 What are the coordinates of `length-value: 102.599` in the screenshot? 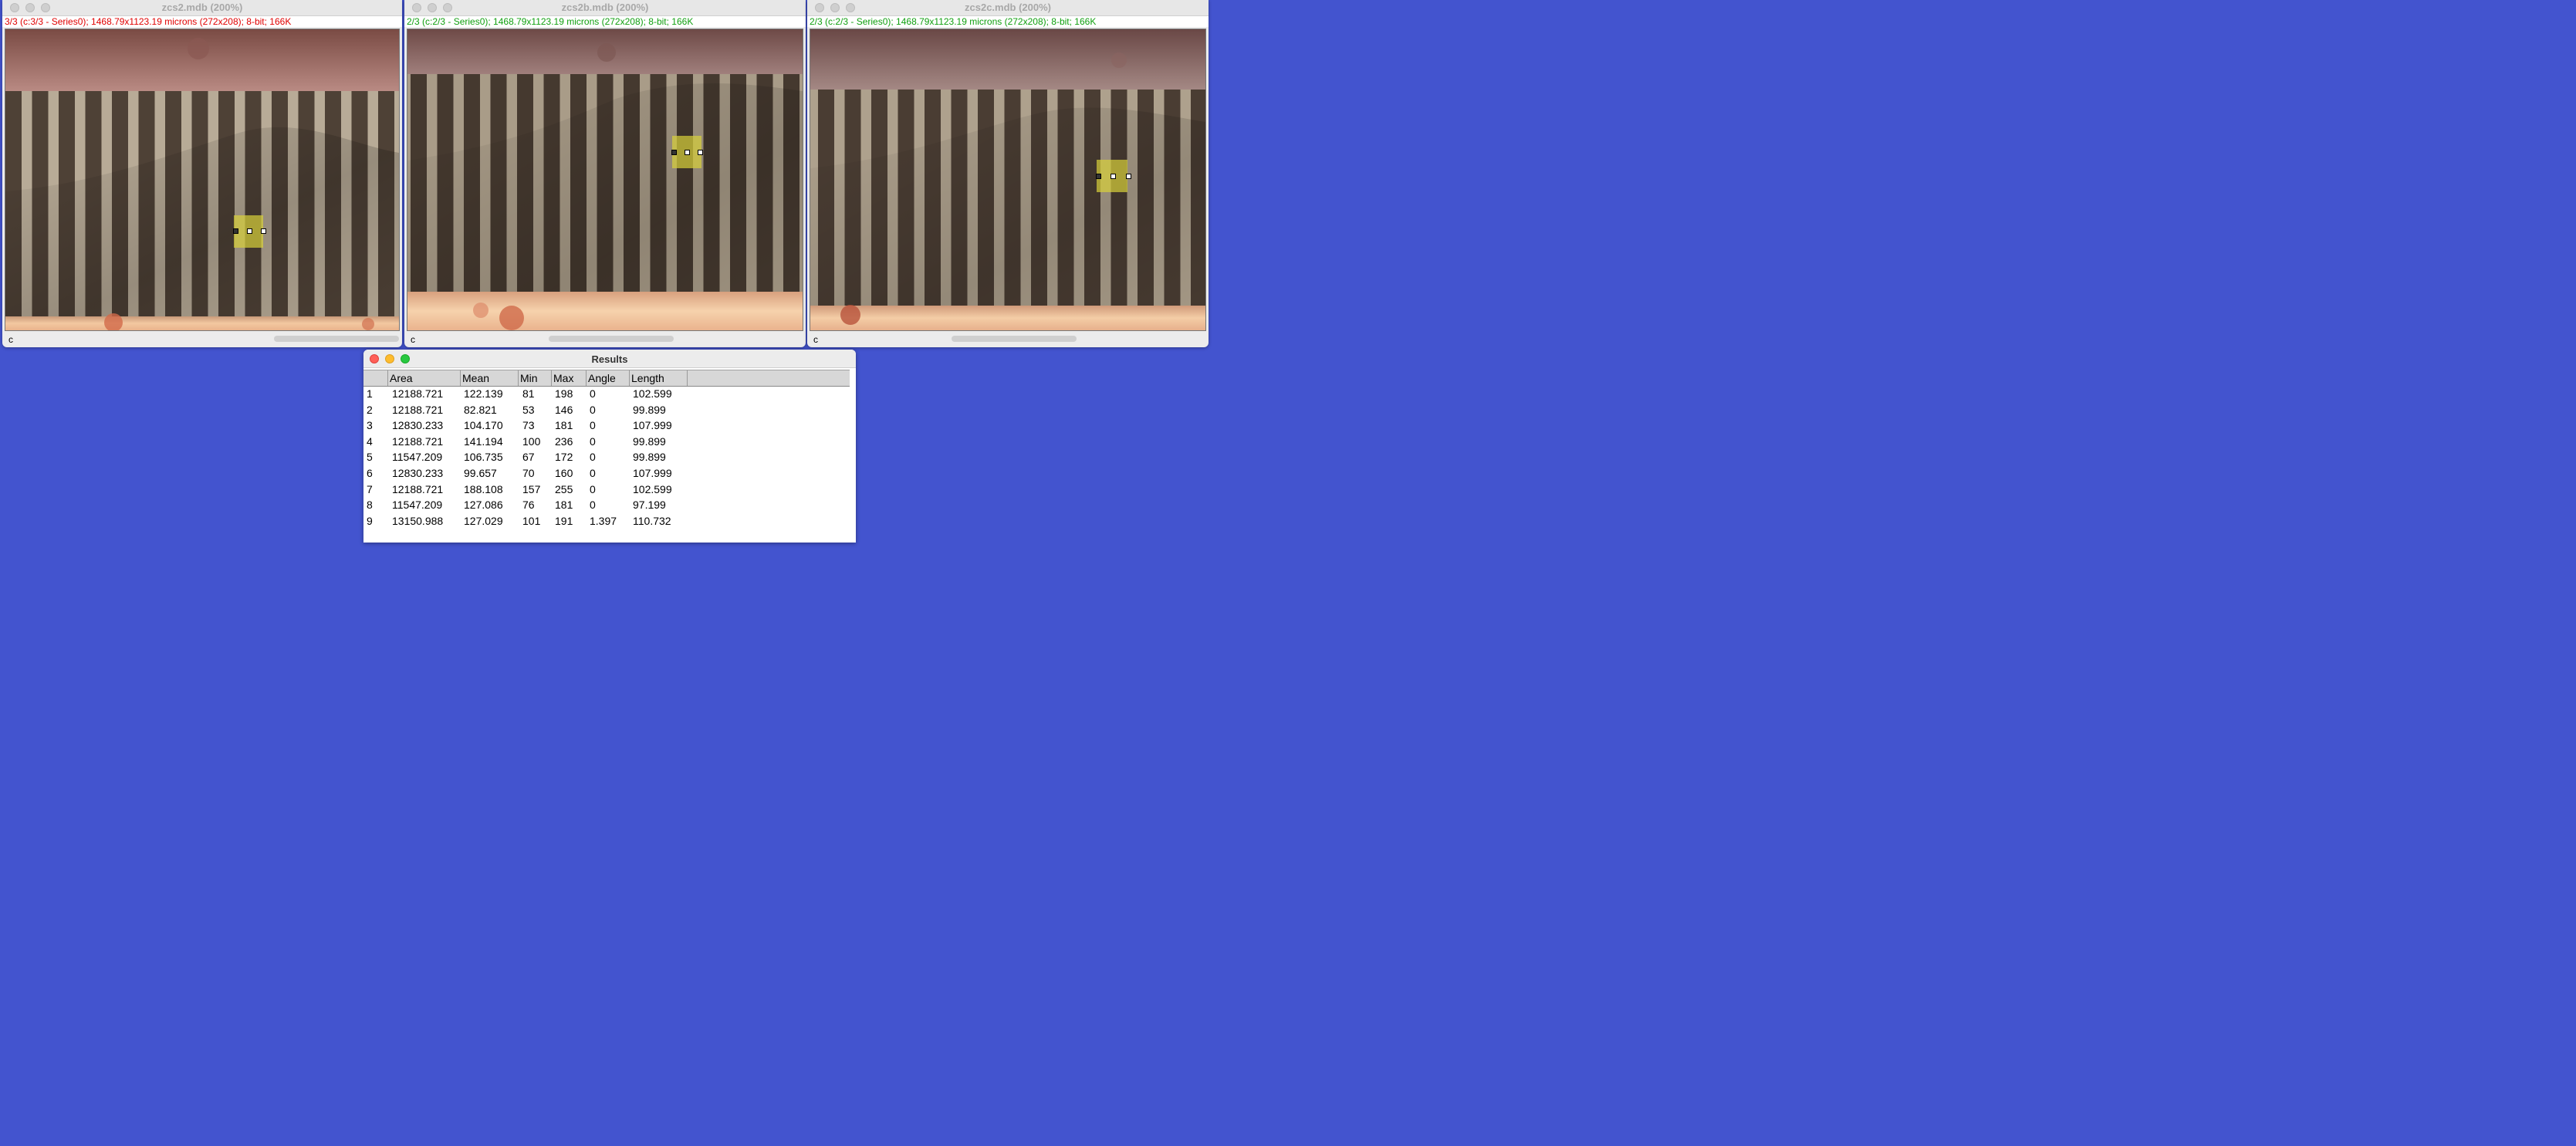 It's located at (652, 488).